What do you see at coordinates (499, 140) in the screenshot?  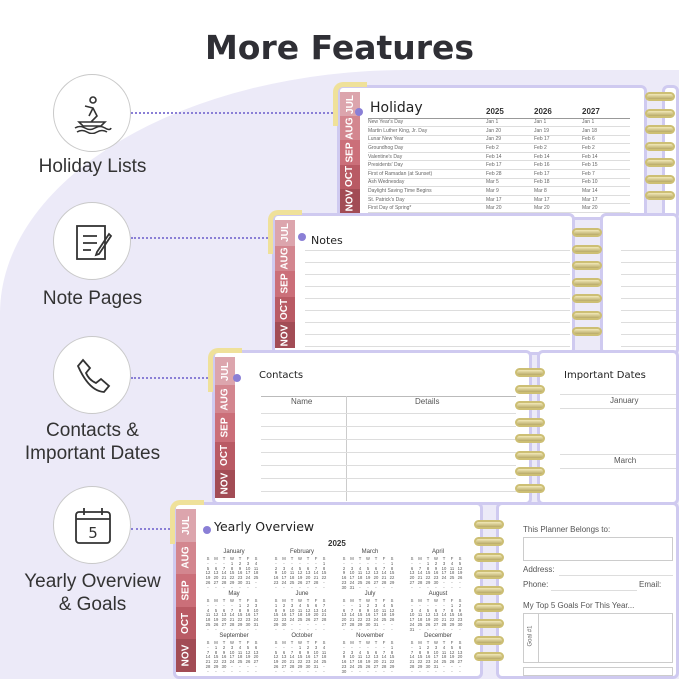 I see `holiday-row: Lunar New Year Jan 29 Feb 17 Feb 6` at bounding box center [499, 140].